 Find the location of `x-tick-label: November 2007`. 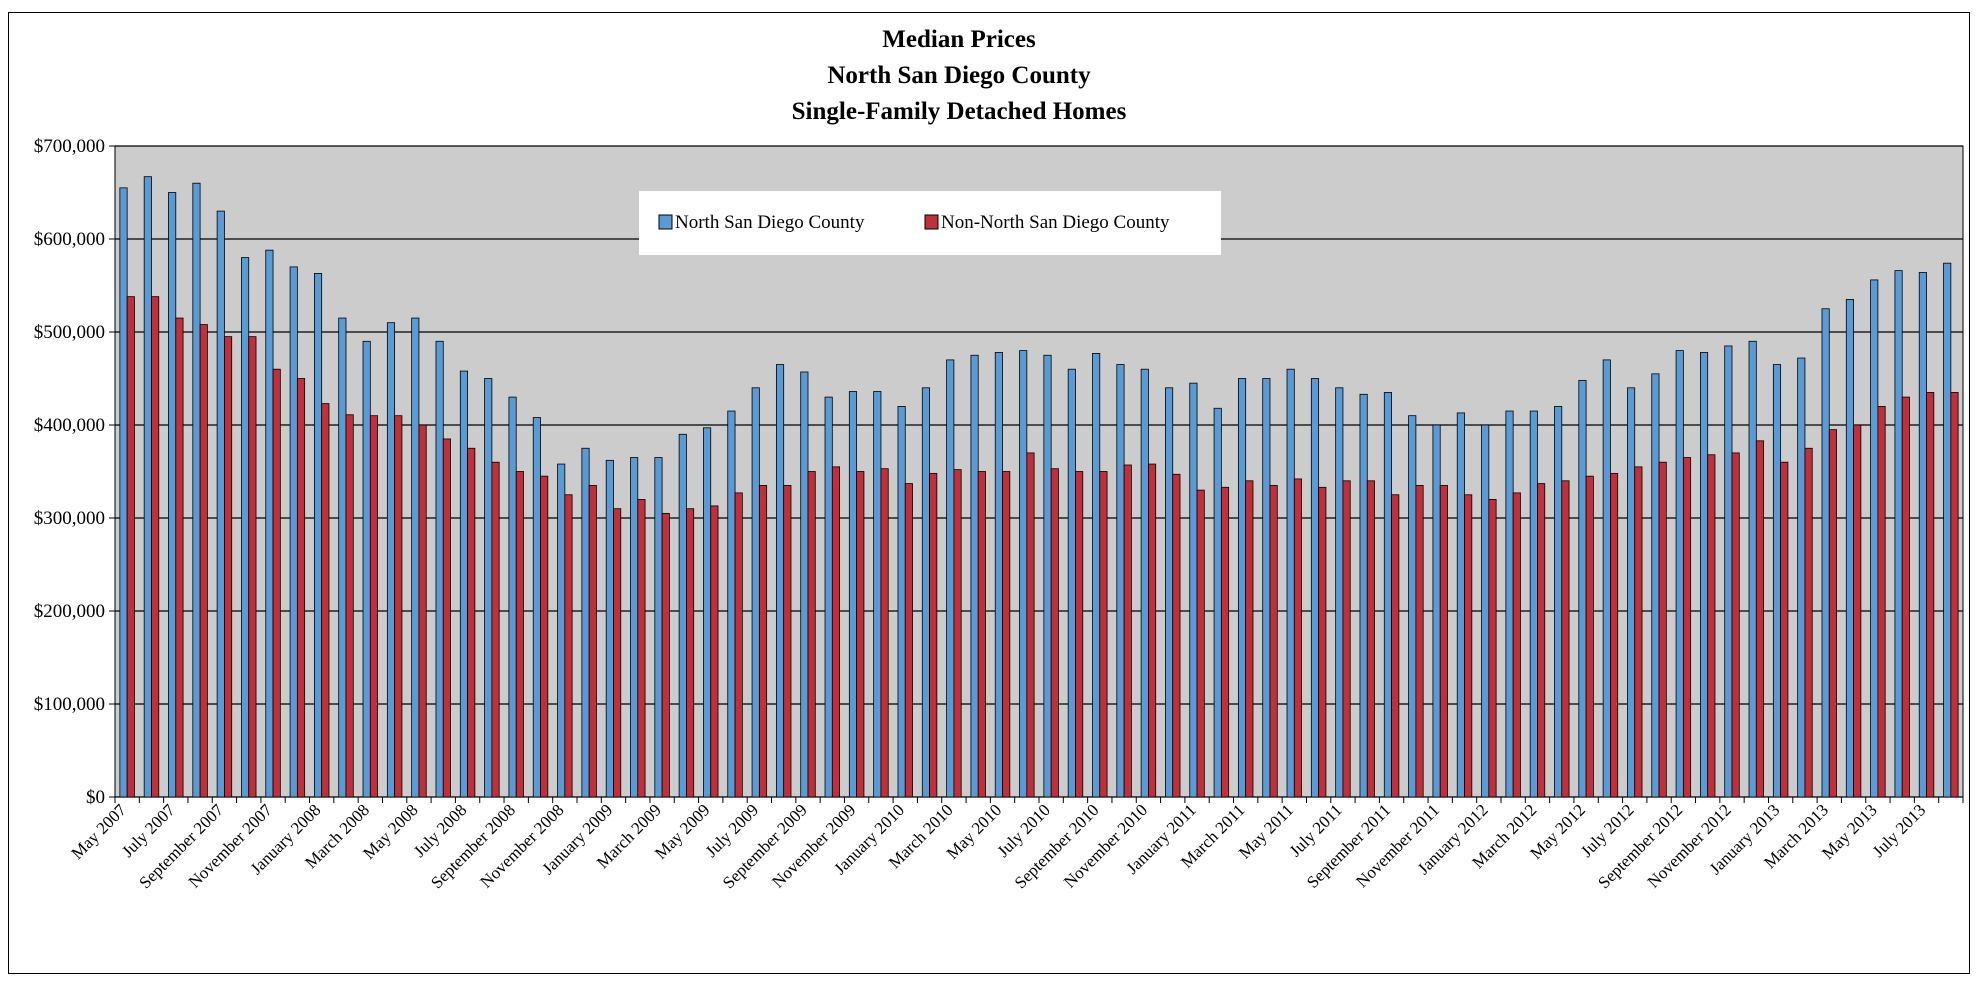

x-tick-label: November 2007 is located at coordinates (231, 846).